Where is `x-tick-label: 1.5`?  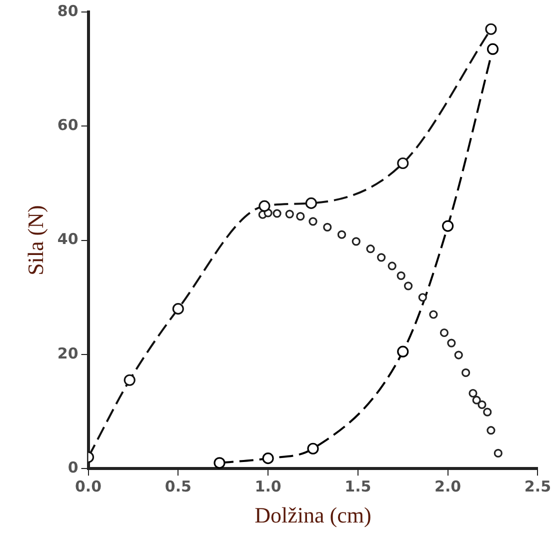 x-tick-label: 1.5 is located at coordinates (358, 486).